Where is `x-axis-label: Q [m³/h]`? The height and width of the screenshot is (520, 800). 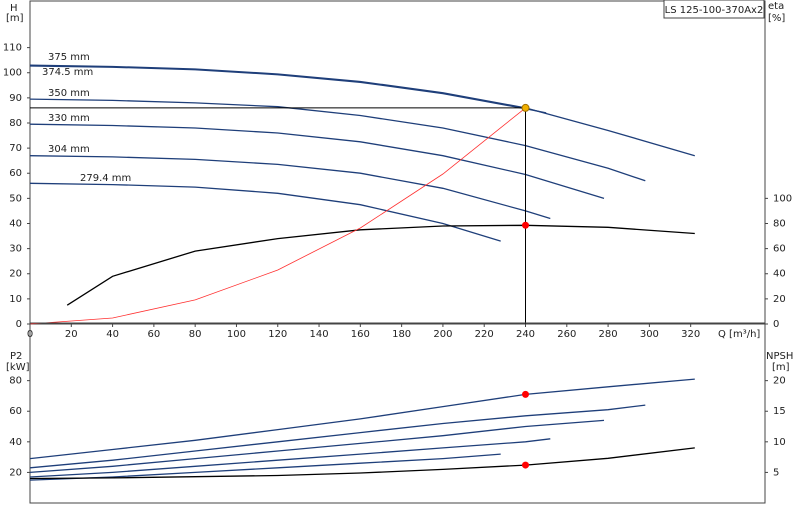
x-axis-label: Q [m³/h] is located at coordinates (739, 334).